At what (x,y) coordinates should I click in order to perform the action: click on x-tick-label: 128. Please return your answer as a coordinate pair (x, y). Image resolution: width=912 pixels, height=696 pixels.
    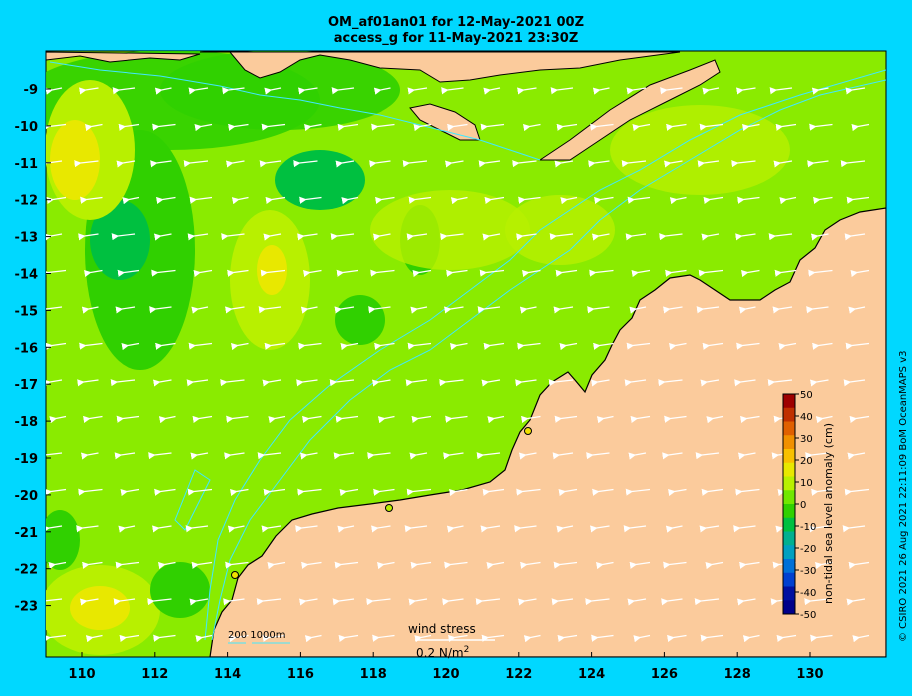
    Looking at the image, I should click on (737, 674).